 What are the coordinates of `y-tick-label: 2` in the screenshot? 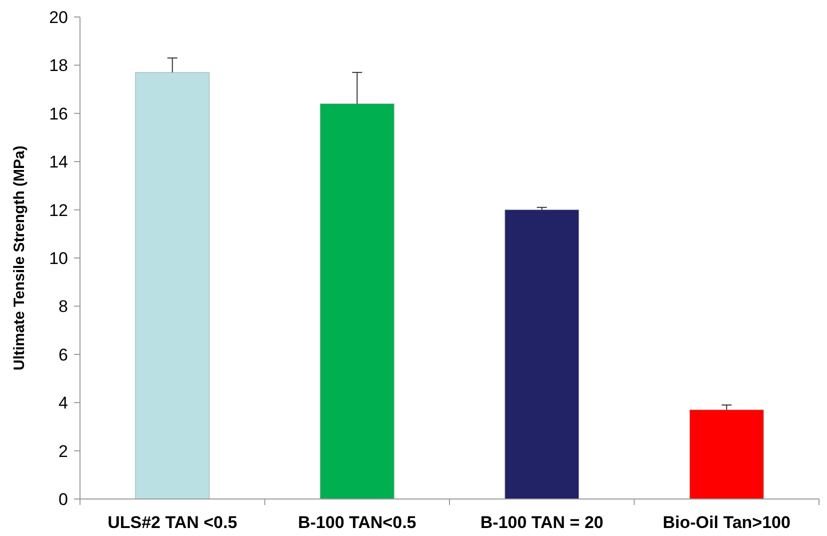 It's located at (63, 451).